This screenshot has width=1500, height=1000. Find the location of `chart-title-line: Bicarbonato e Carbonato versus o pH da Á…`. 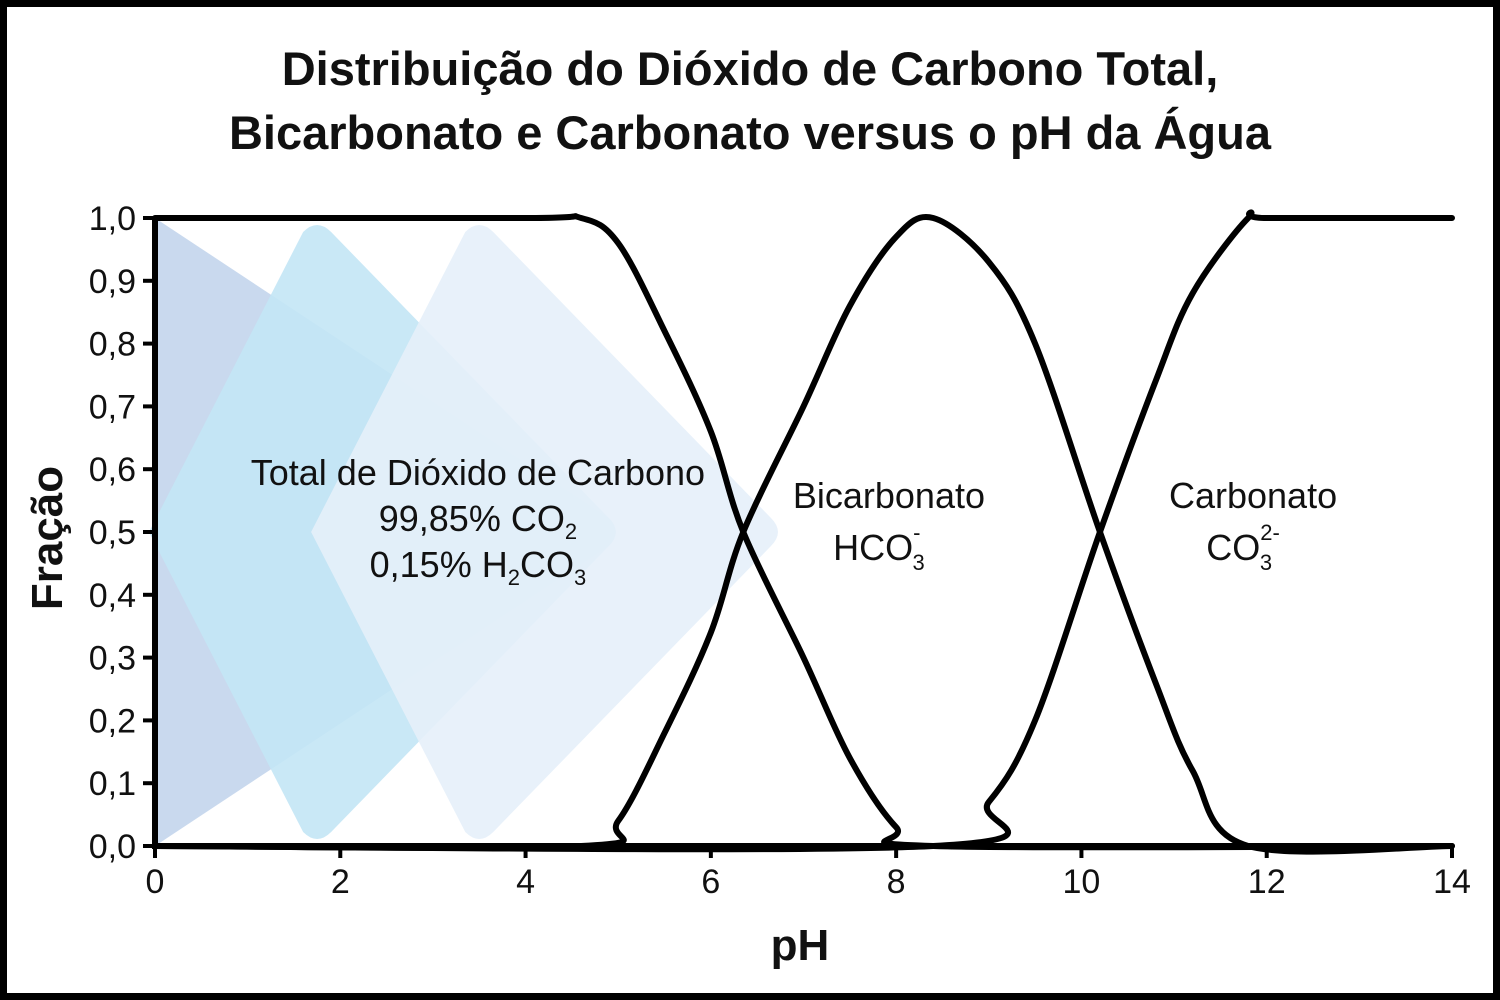

chart-title-line: Bicarbonato e Carbonato versus o pH da Á… is located at coordinates (750, 132).